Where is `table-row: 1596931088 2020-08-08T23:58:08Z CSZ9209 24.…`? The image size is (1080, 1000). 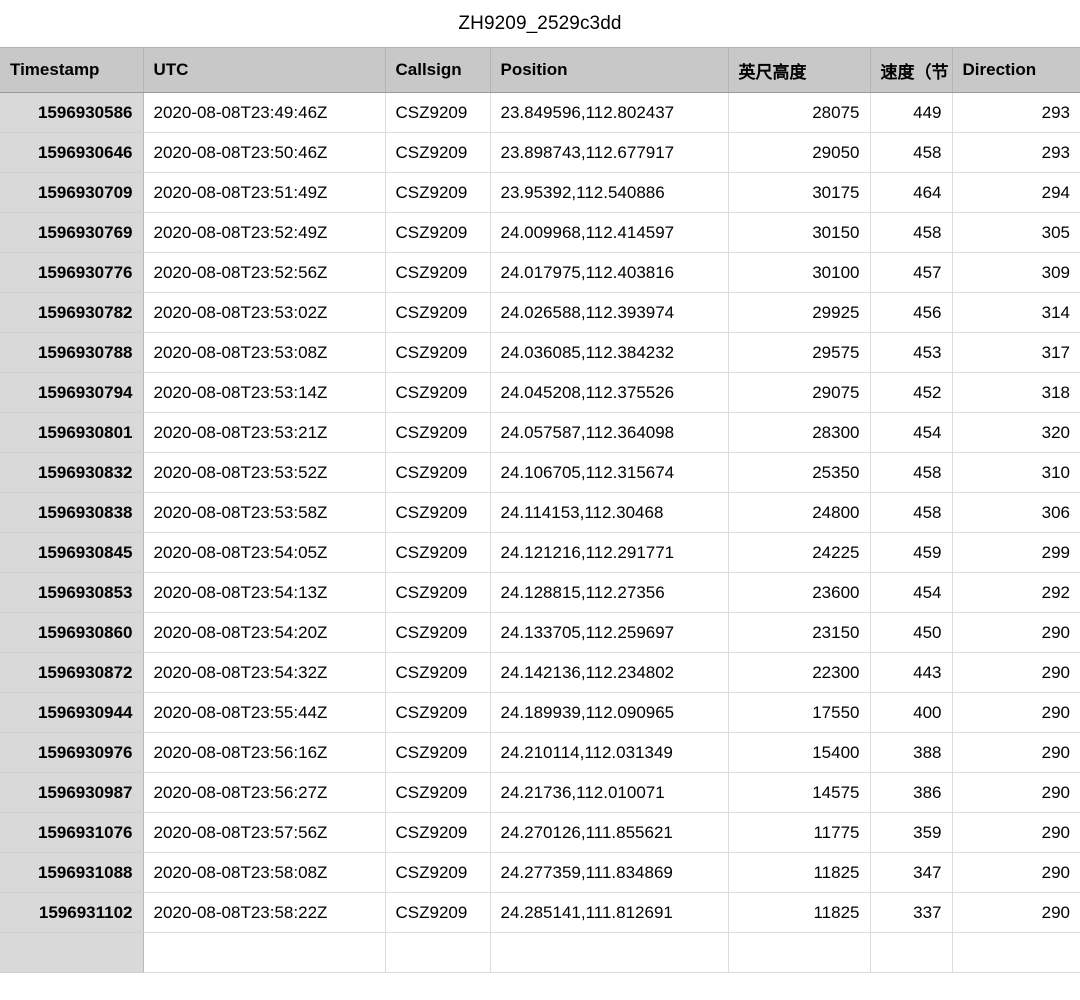 table-row: 1596931088 2020-08-08T23:58:08Z CSZ9209 24.… is located at coordinates (540, 872).